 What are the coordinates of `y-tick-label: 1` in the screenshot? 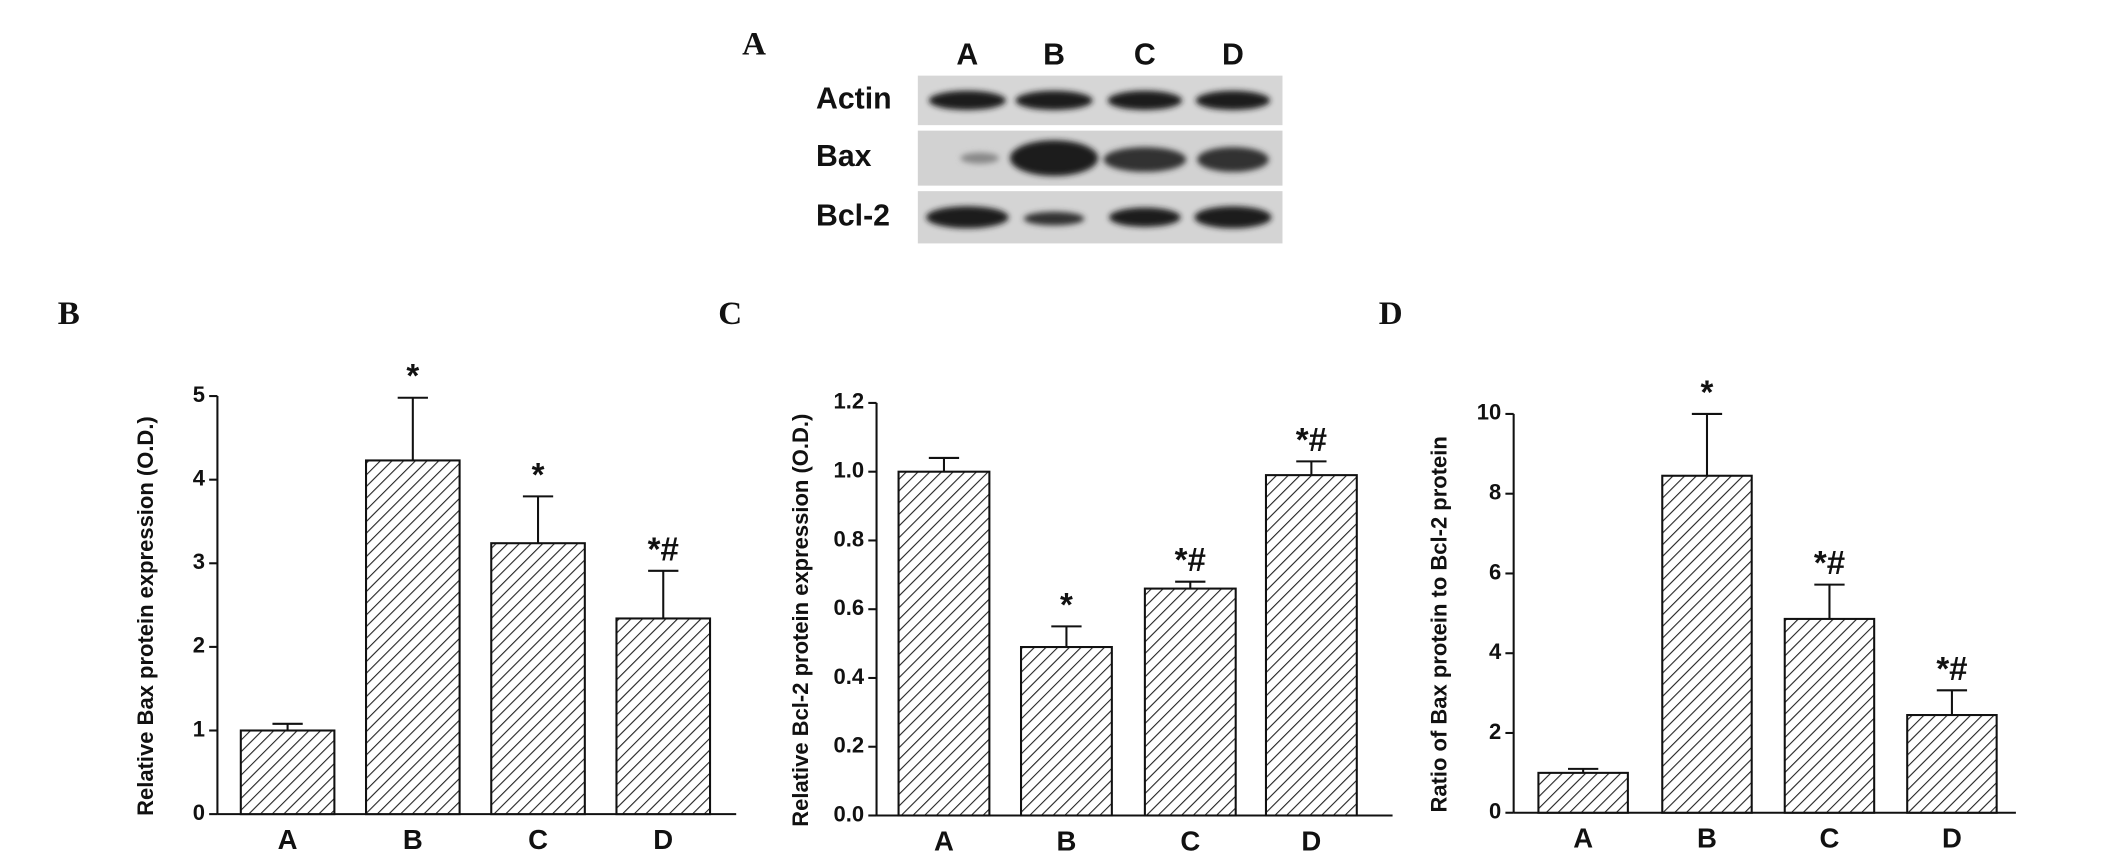 It's located at (199, 728).